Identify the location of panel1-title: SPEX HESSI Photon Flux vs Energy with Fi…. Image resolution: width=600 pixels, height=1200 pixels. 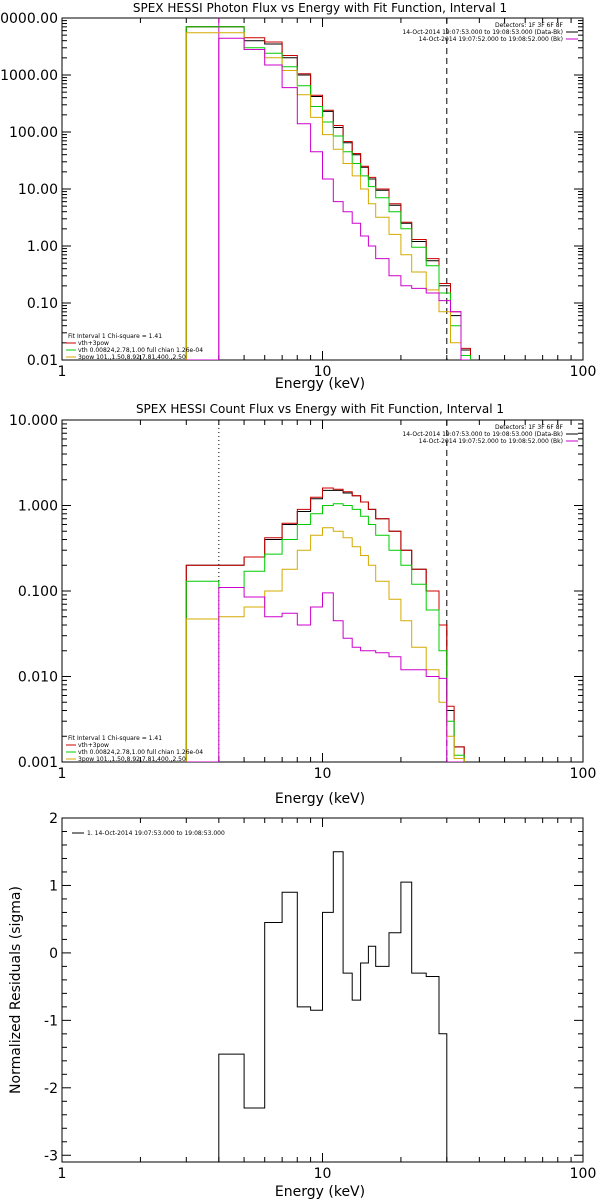
(320, 8).